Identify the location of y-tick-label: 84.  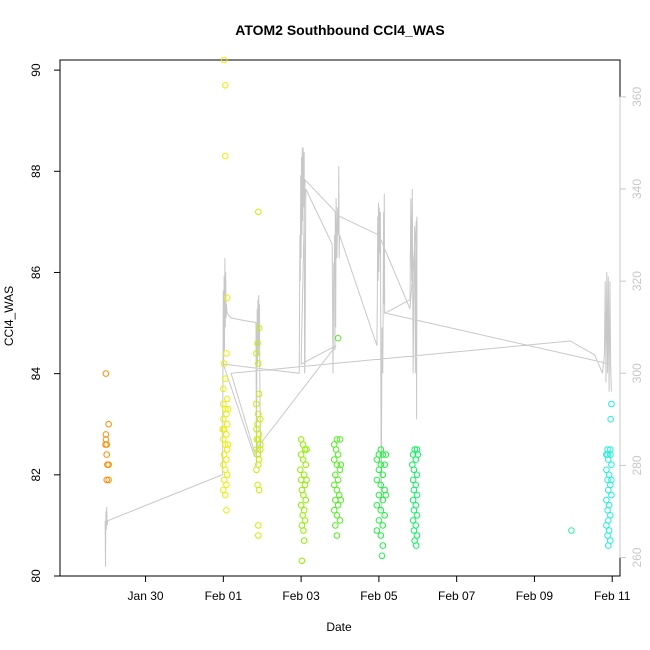
(36, 374).